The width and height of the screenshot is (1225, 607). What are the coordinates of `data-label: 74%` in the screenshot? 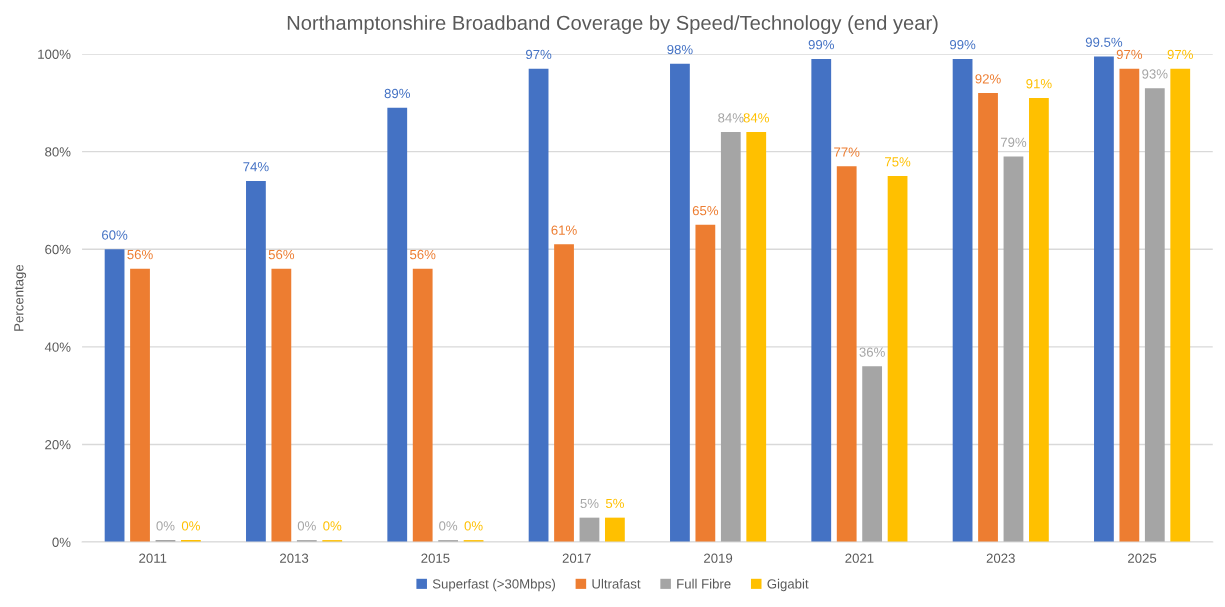 It's located at (256, 167).